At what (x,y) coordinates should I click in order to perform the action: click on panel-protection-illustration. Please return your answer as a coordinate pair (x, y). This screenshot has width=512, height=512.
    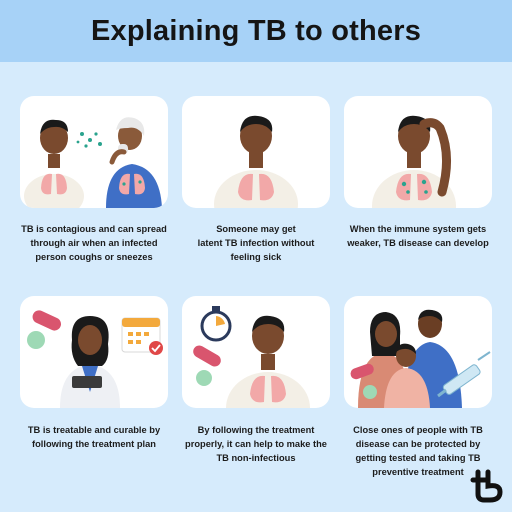
    Looking at the image, I should click on (418, 352).